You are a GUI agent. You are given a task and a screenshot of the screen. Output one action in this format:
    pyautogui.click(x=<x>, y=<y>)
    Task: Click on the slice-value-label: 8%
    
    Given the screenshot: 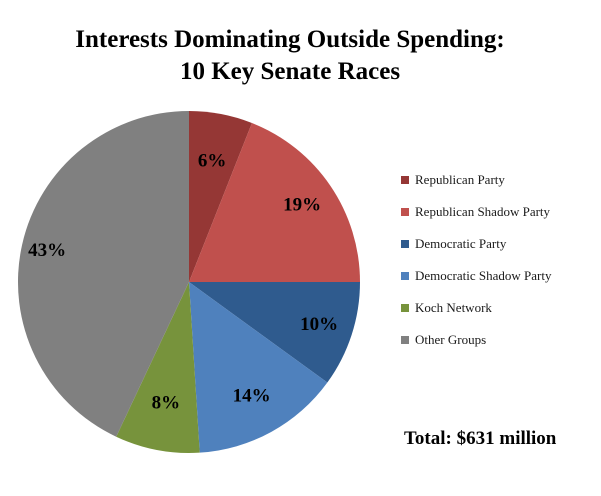 What is the action you would take?
    pyautogui.click(x=166, y=402)
    